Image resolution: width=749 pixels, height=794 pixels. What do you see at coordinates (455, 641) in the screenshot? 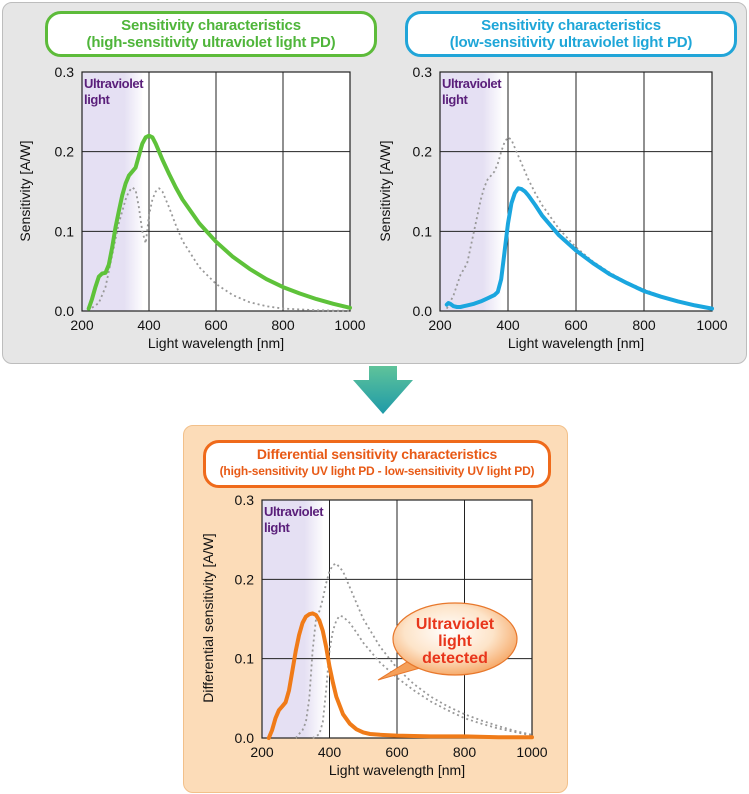
I see `callout-text: light` at bounding box center [455, 641].